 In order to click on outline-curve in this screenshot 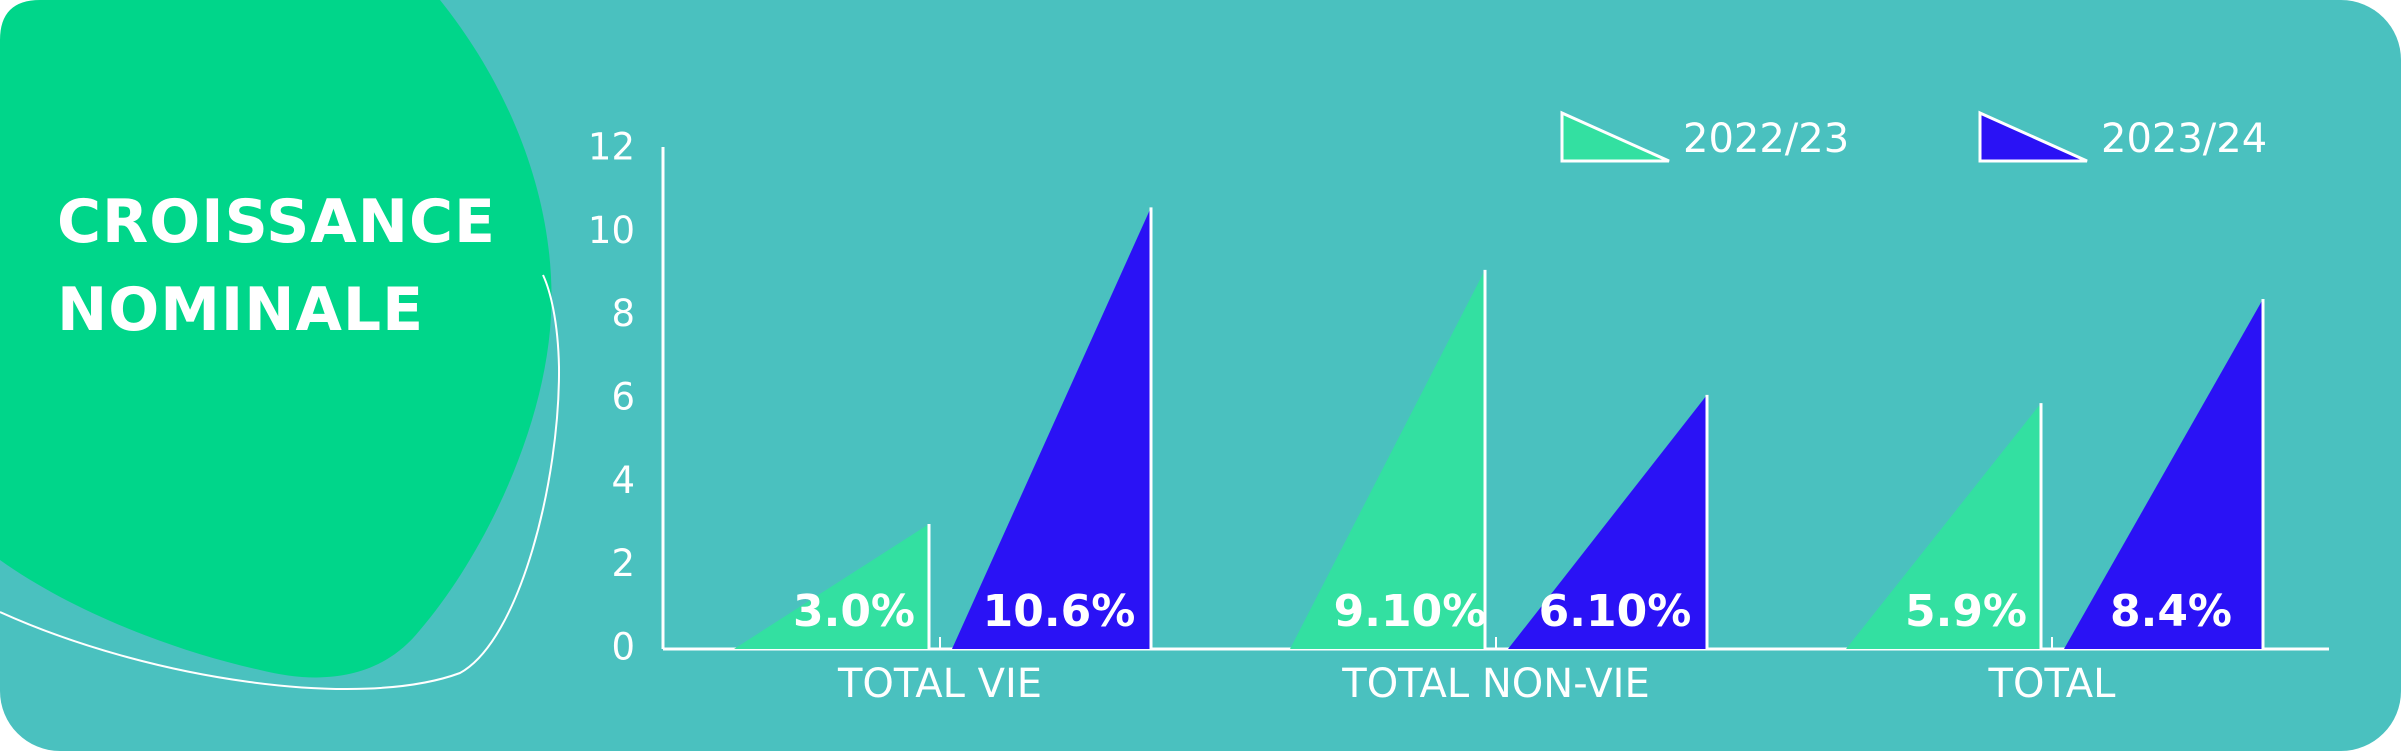, I will do `click(280, 482)`.